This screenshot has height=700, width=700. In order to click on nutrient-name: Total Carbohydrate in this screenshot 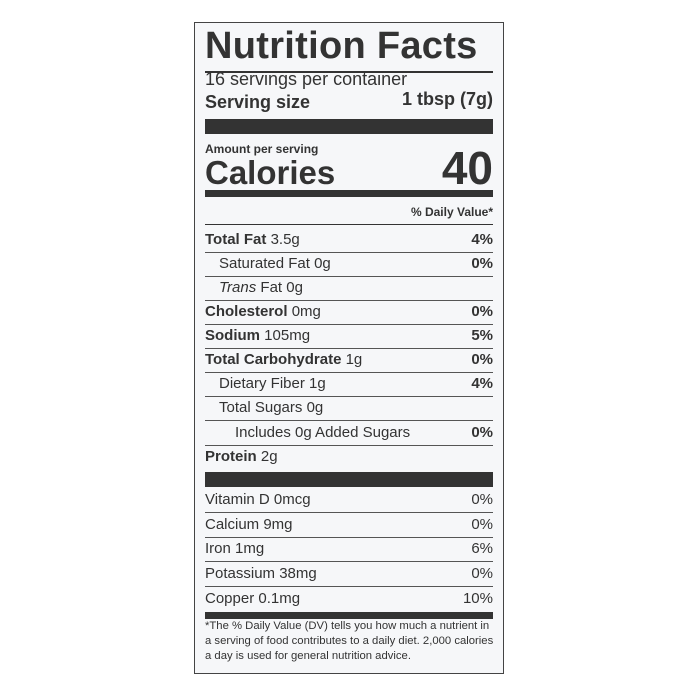, I will do `click(273, 359)`.